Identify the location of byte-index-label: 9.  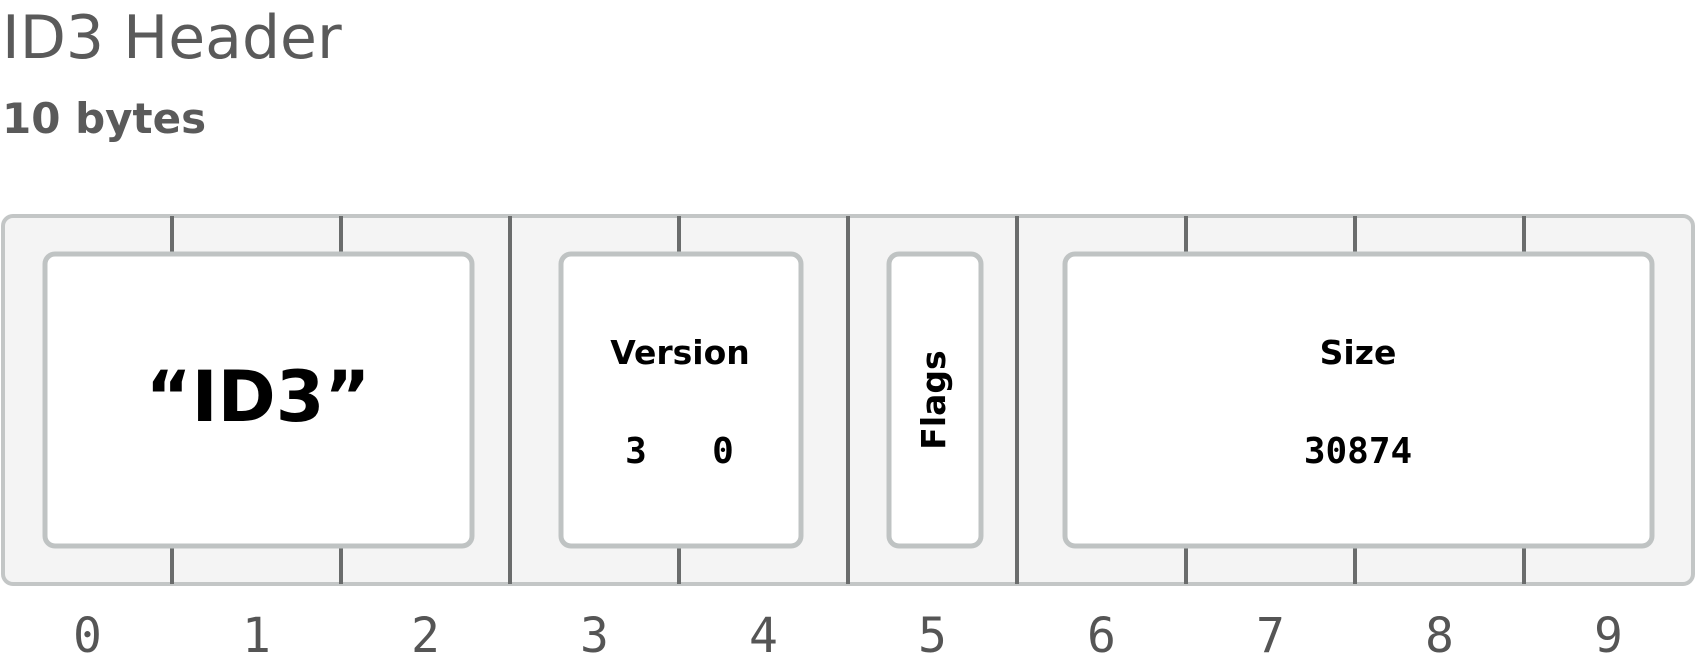
(1608, 636).